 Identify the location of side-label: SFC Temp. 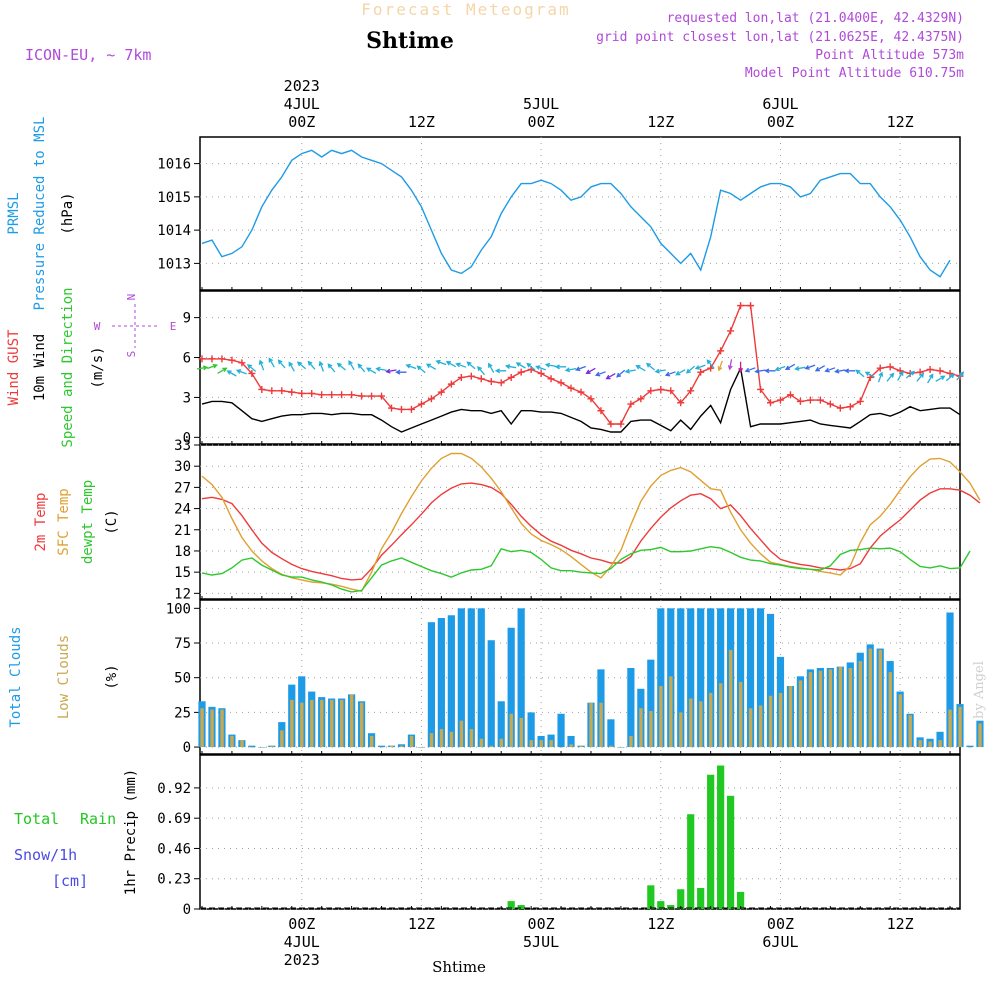
(64, 521).